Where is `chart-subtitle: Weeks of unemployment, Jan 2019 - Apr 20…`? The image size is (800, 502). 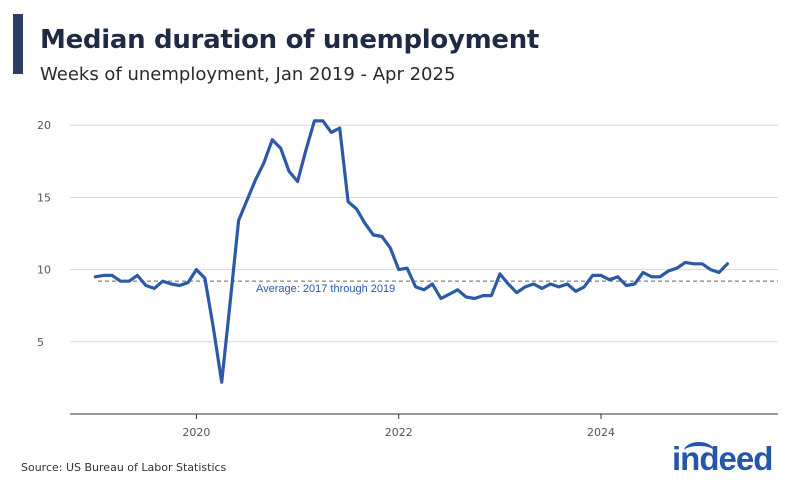 chart-subtitle: Weeks of unemployment, Jan 2019 - Apr 20… is located at coordinates (248, 74).